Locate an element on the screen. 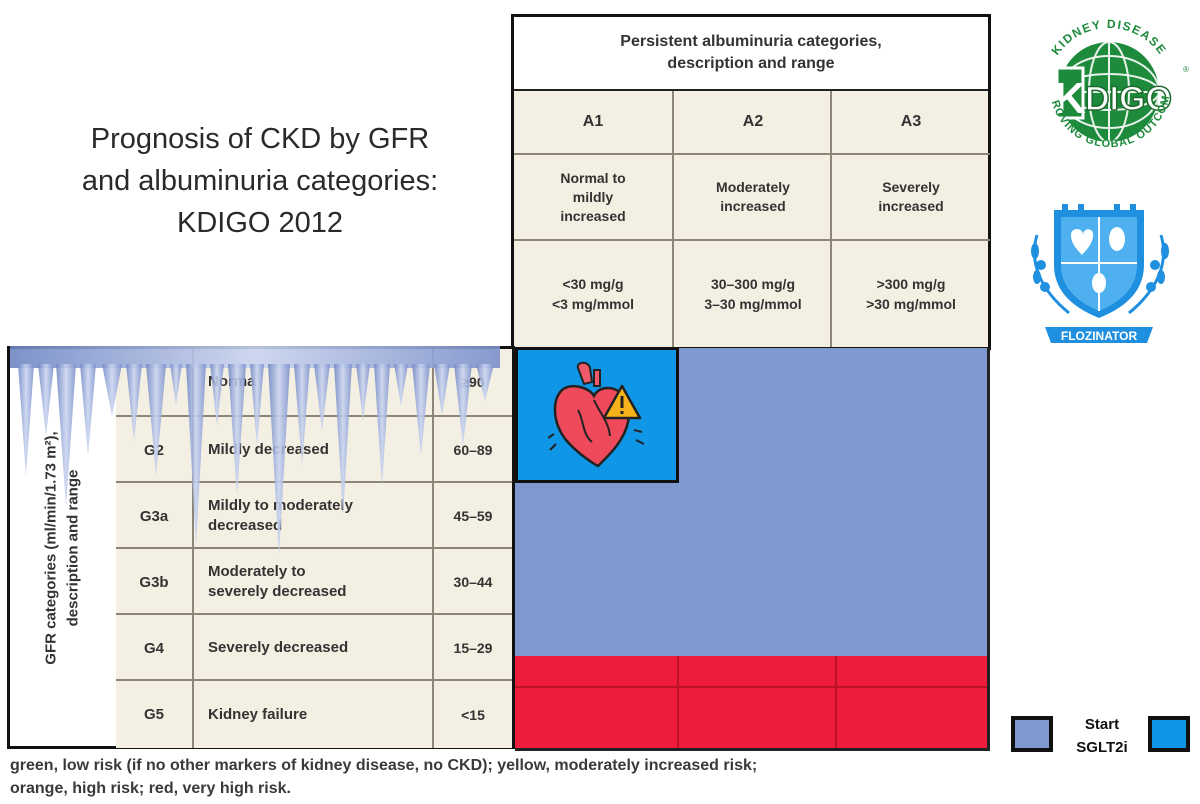 The image size is (1200, 804). title-line-2: and albuminuria categories: is located at coordinates (260, 181).